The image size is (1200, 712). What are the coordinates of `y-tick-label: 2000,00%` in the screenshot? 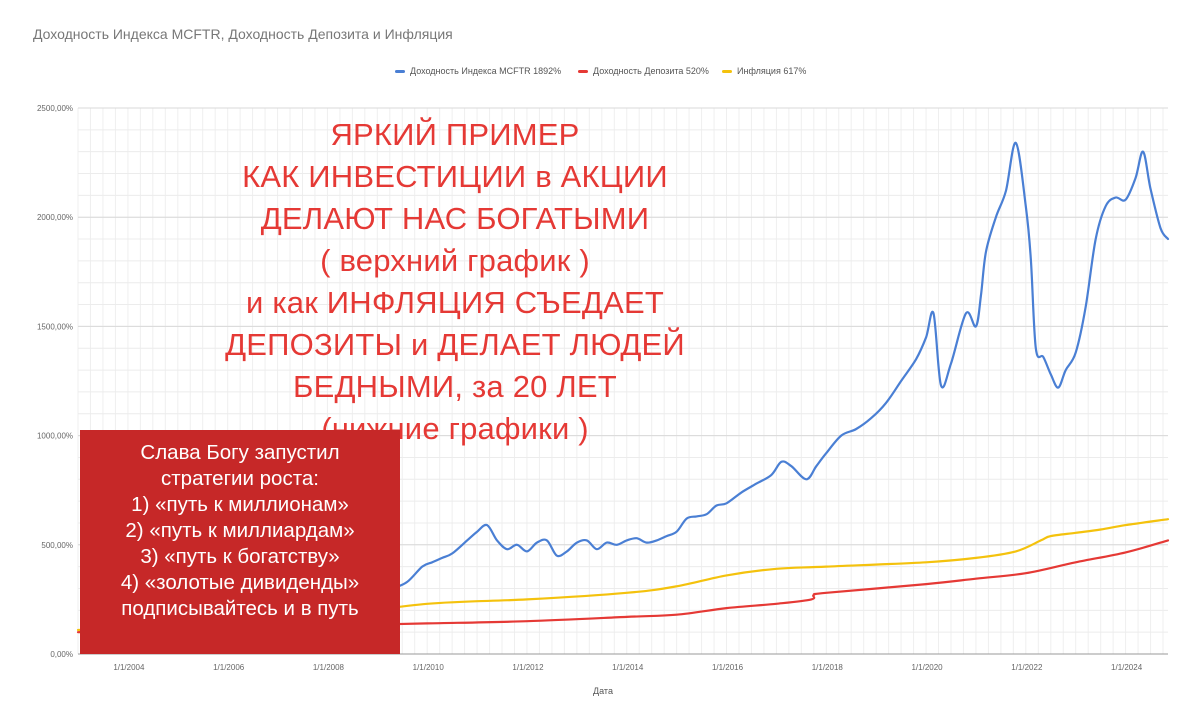 It's located at (55, 217).